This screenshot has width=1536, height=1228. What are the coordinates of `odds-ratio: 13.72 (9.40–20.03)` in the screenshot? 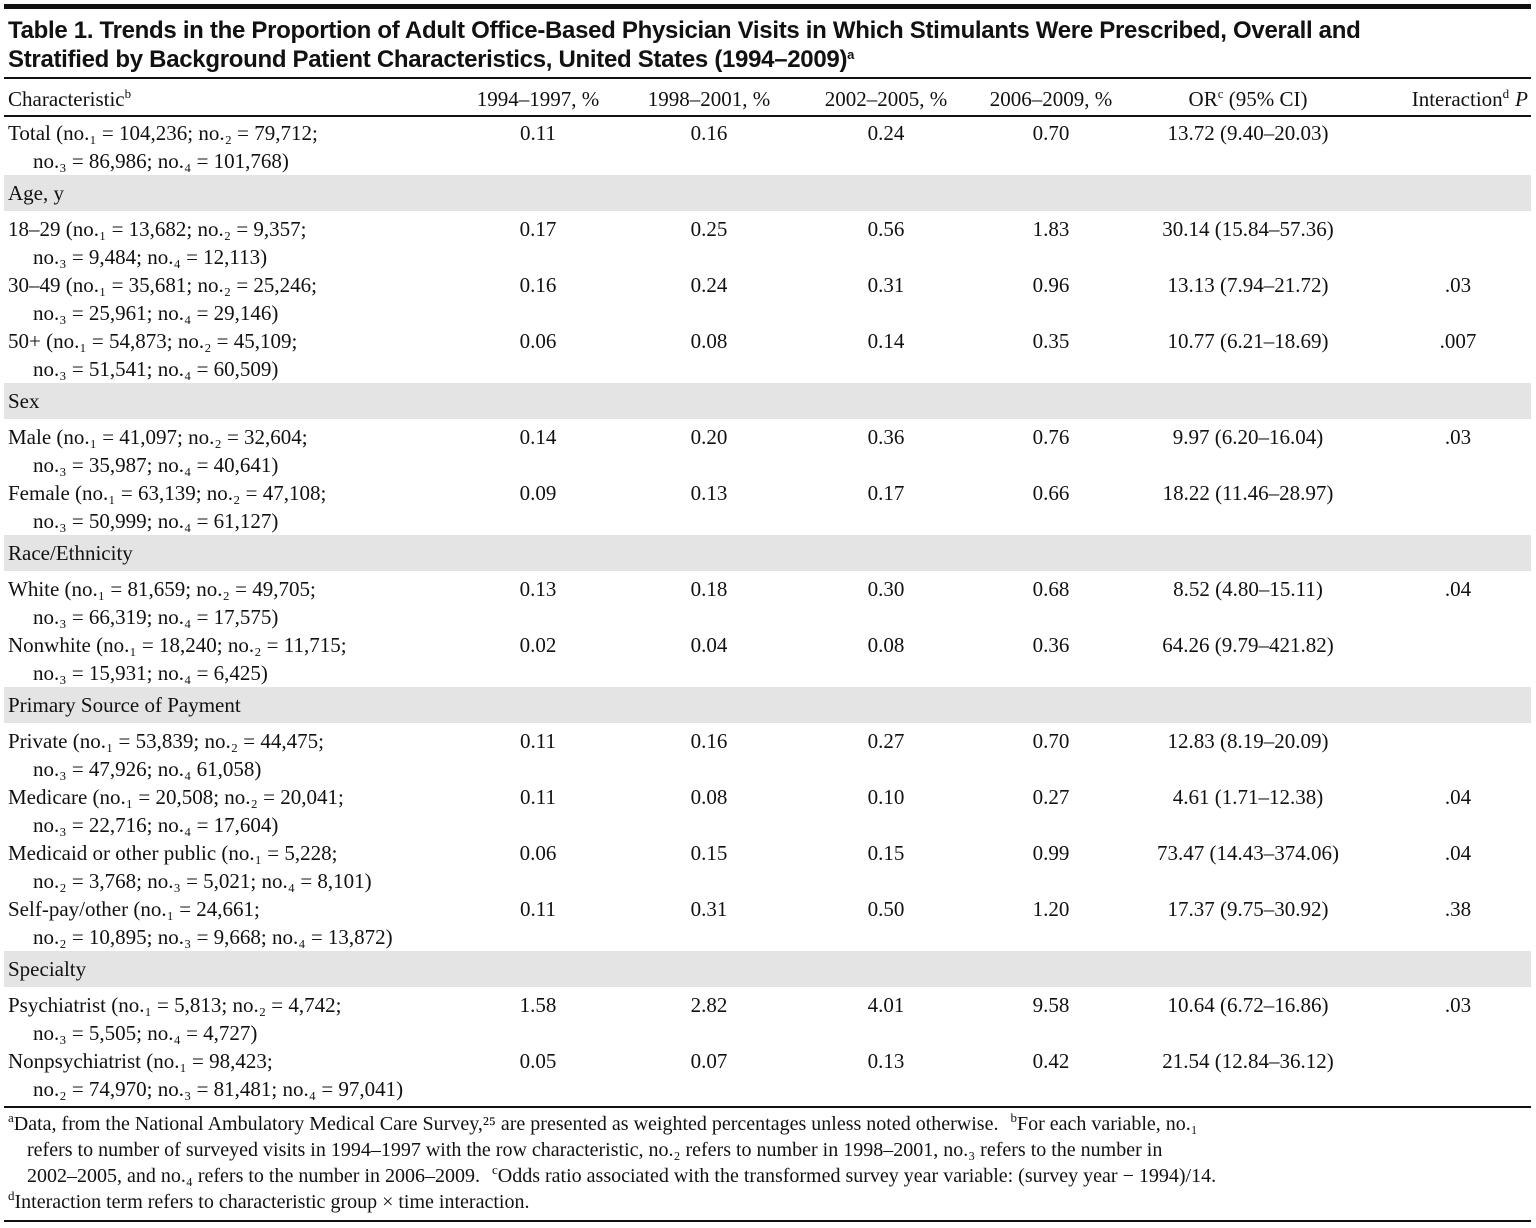 It's located at (1248, 133).